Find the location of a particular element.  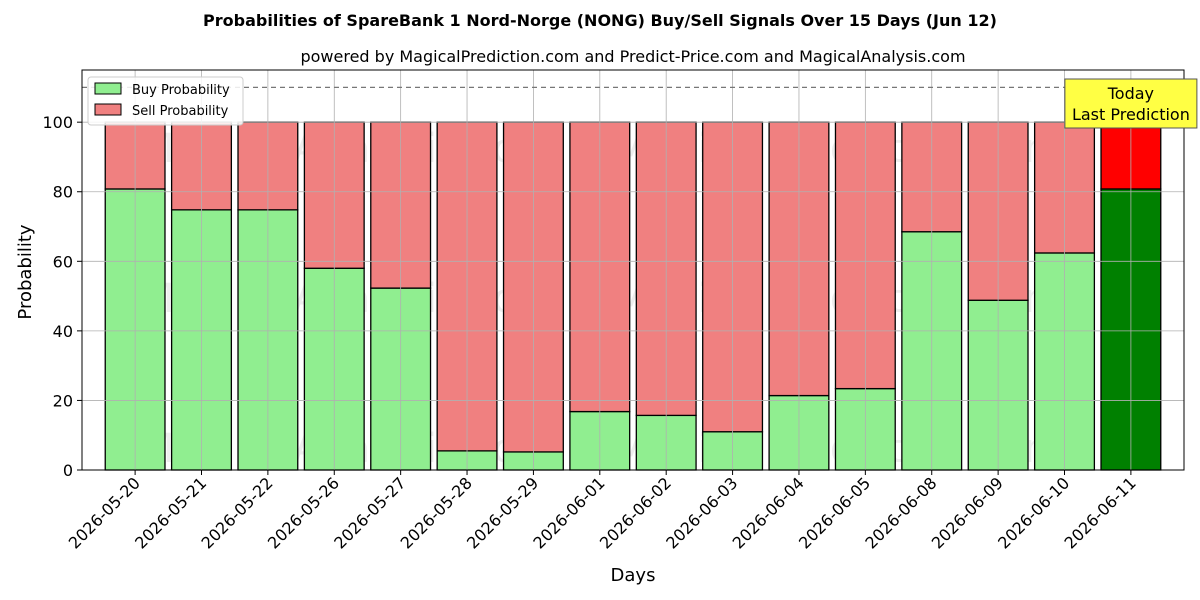

y-tick-label: 80 is located at coordinates (63, 192).